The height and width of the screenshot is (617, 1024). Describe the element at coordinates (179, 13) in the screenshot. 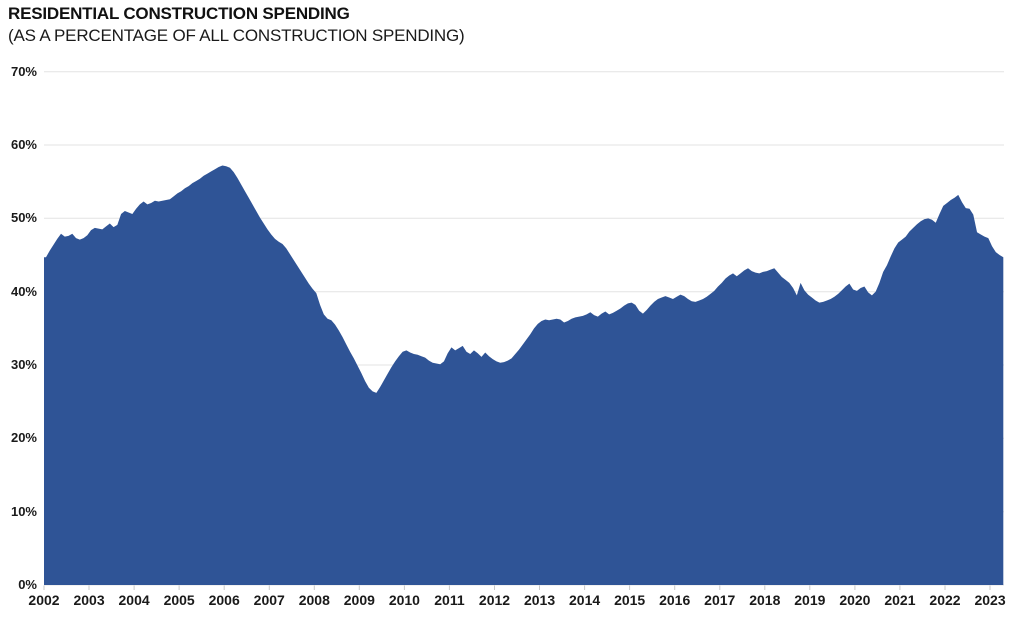

I see `chart-title: RESIDENTIAL CONSTRUCTION SPENDING` at that location.